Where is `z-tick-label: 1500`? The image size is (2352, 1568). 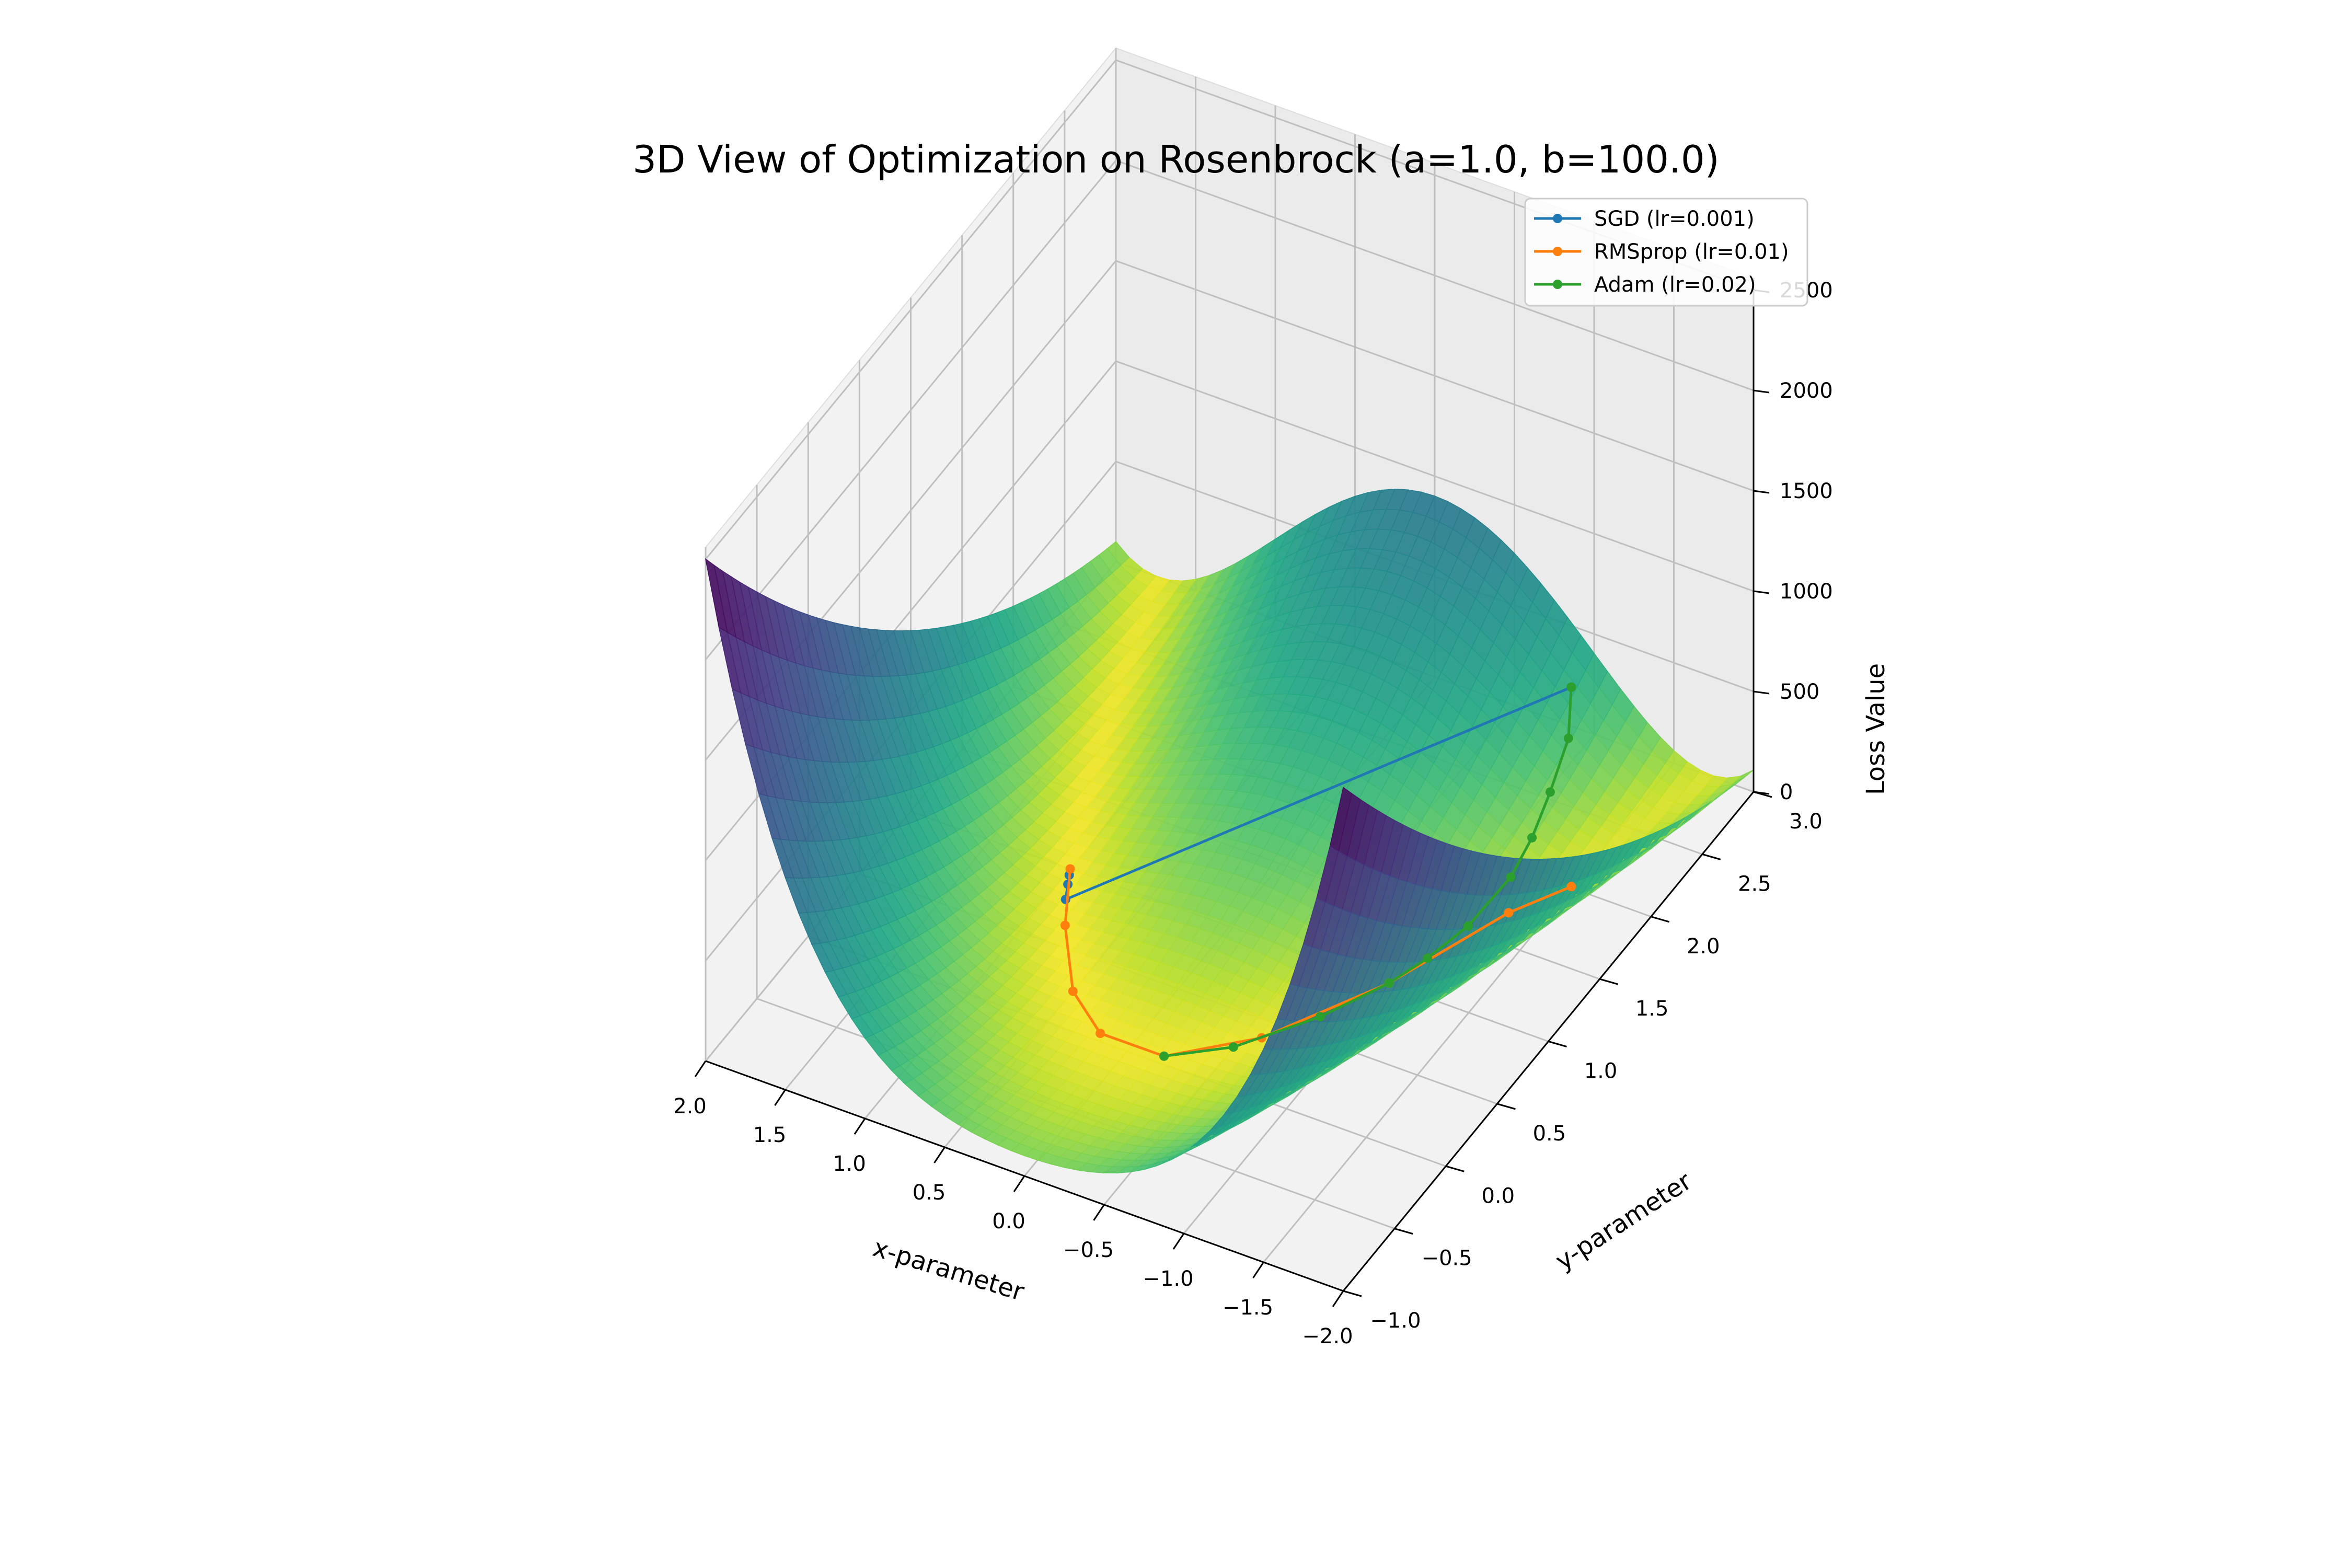
z-tick-label: 1500 is located at coordinates (1806, 491).